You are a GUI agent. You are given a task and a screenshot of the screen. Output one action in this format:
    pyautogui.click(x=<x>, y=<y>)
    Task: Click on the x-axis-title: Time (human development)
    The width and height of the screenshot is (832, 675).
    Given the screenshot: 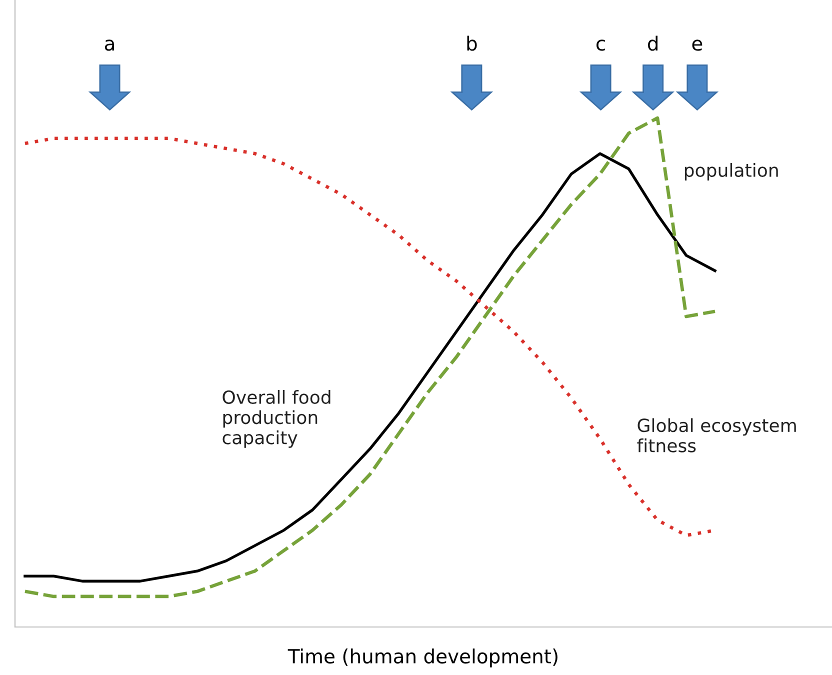 What is the action you would take?
    pyautogui.click(x=423, y=658)
    